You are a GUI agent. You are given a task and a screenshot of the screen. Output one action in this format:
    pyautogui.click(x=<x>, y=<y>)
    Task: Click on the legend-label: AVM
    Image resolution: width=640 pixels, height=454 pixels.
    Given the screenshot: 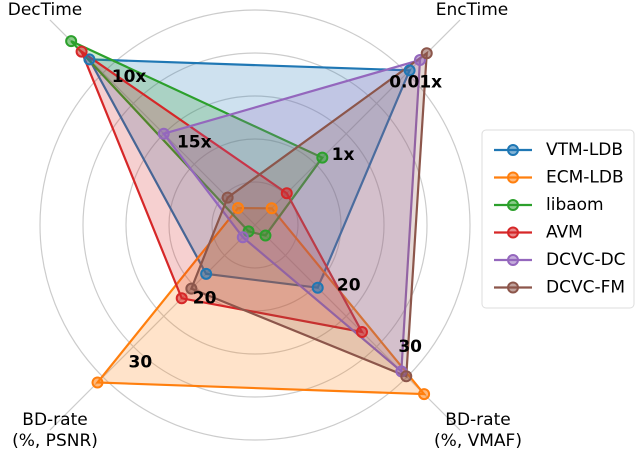 What is the action you would take?
    pyautogui.click(x=564, y=233)
    